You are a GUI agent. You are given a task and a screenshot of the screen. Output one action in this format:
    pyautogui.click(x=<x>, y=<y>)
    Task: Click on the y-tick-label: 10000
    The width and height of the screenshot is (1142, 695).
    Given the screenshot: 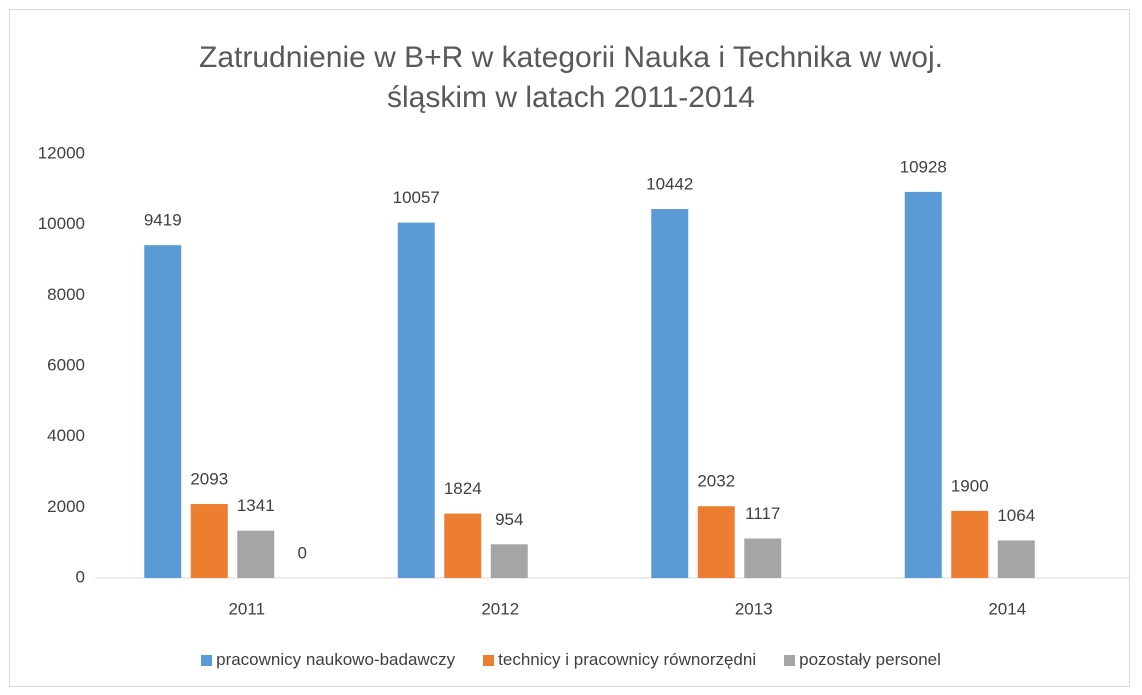 What is the action you would take?
    pyautogui.click(x=61, y=223)
    